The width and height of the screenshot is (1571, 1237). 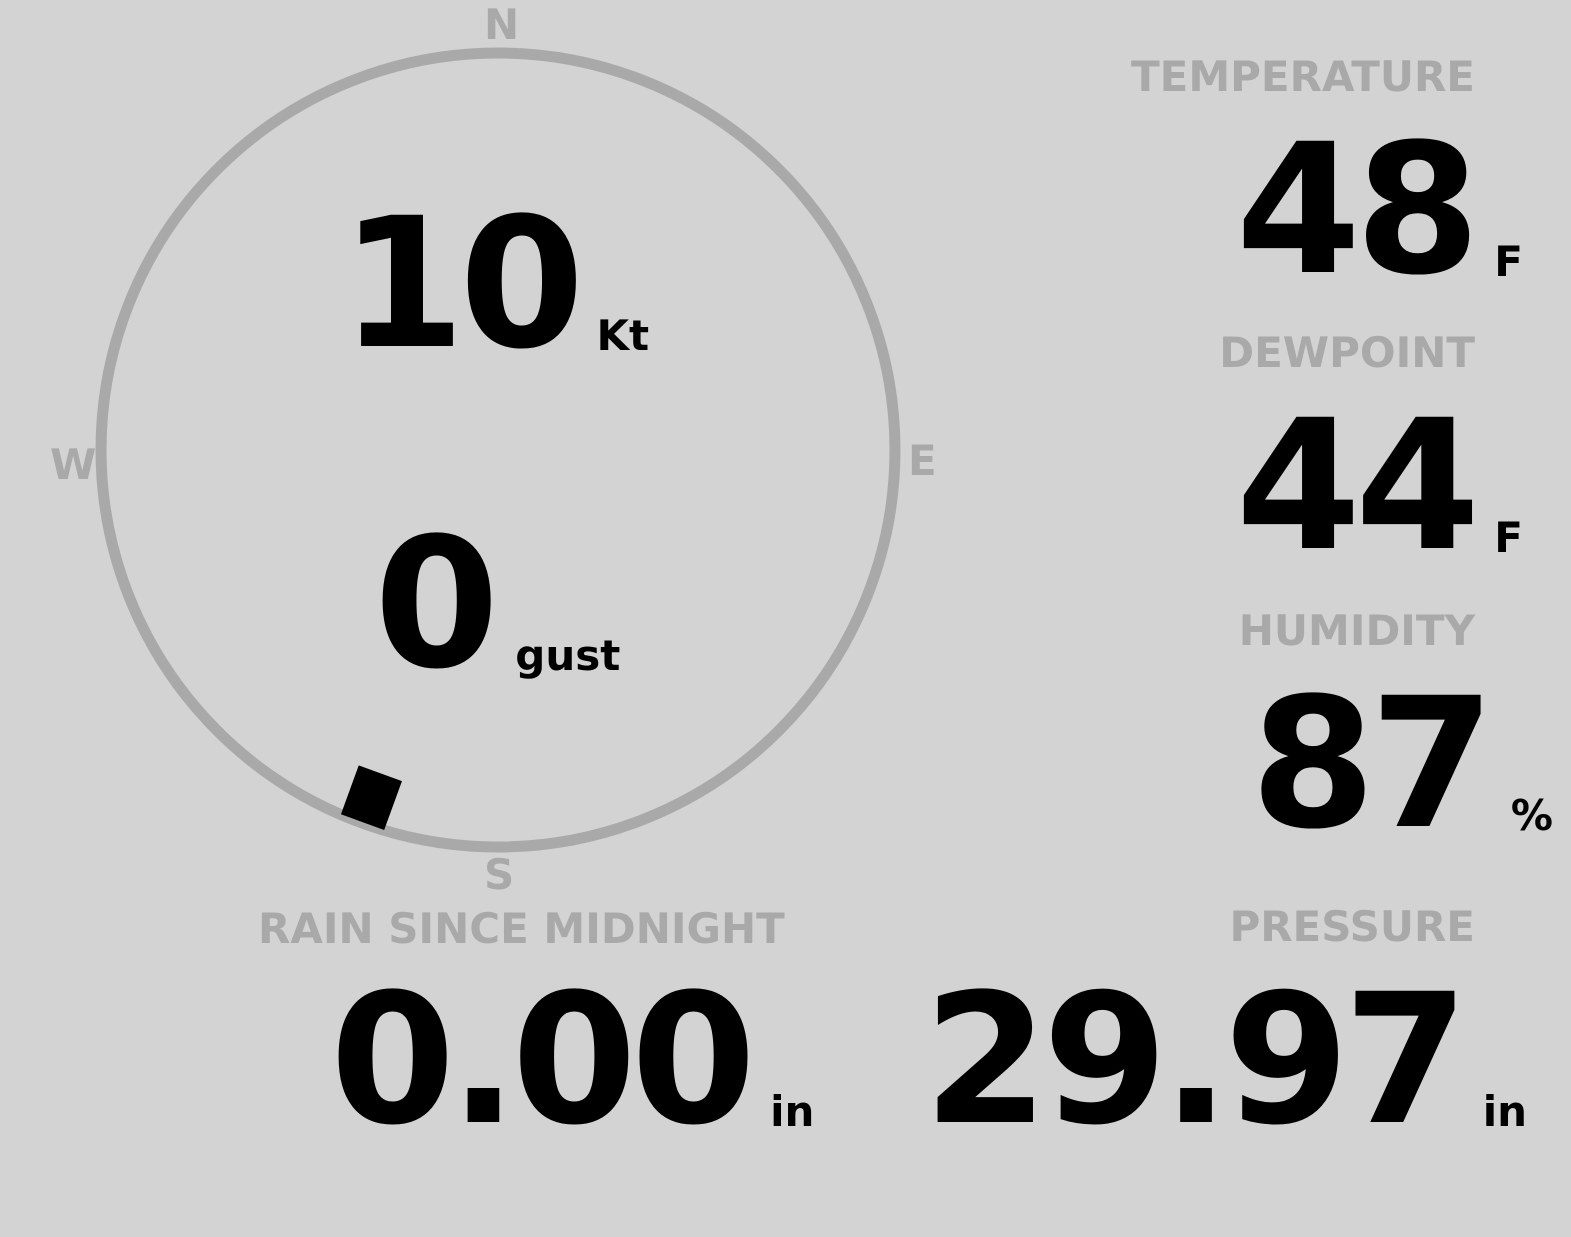 I want to click on rain: 0.00 in, so click(x=572, y=1061).